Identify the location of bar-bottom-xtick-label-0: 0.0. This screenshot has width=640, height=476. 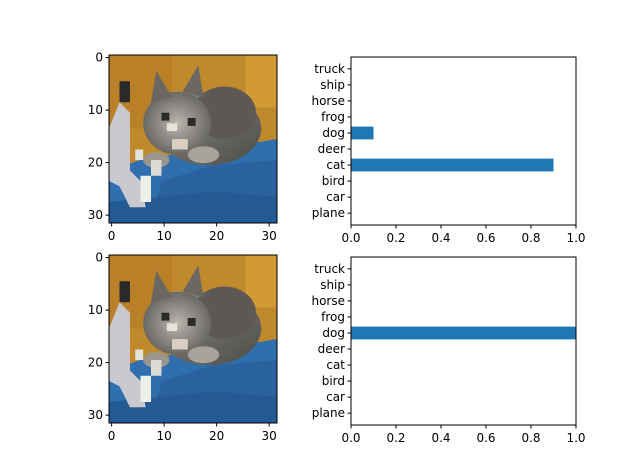
(350, 438).